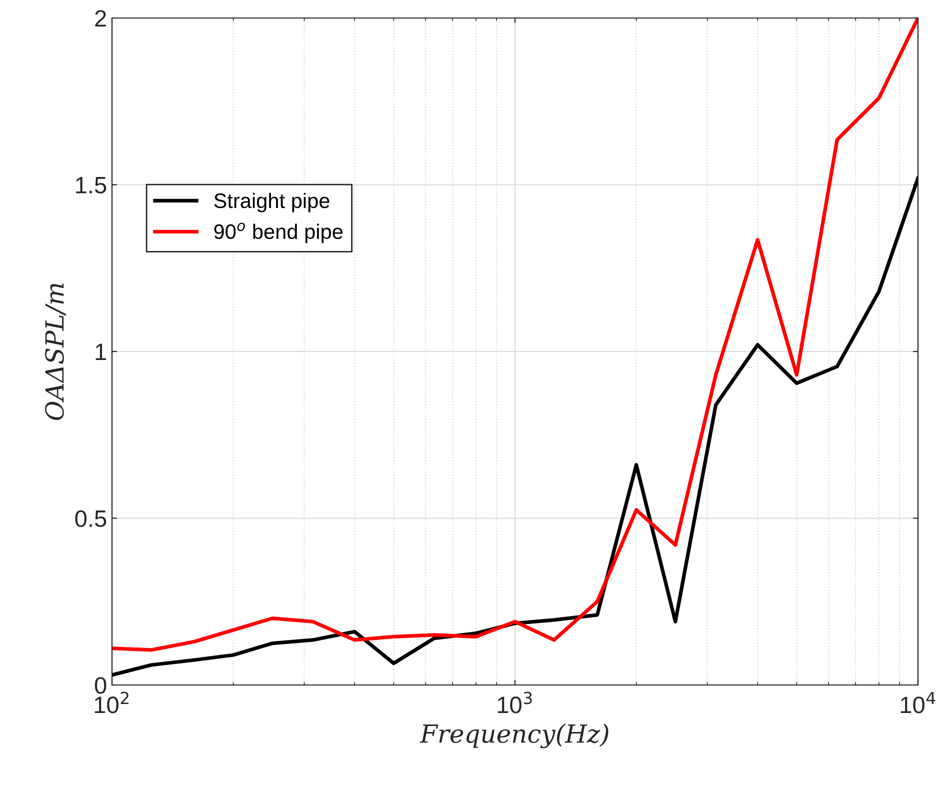 Image resolution: width=946 pixels, height=787 pixels. I want to click on y-tick-label: 0.5, so click(90, 519).